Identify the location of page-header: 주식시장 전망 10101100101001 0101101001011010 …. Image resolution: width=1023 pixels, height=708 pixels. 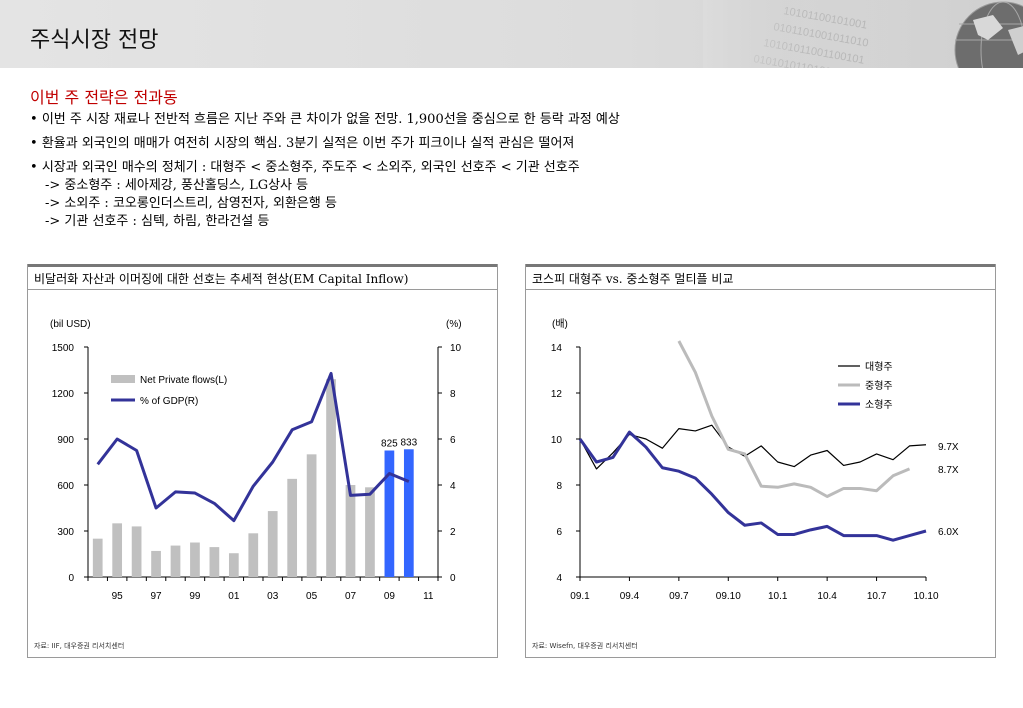
(511, 34).